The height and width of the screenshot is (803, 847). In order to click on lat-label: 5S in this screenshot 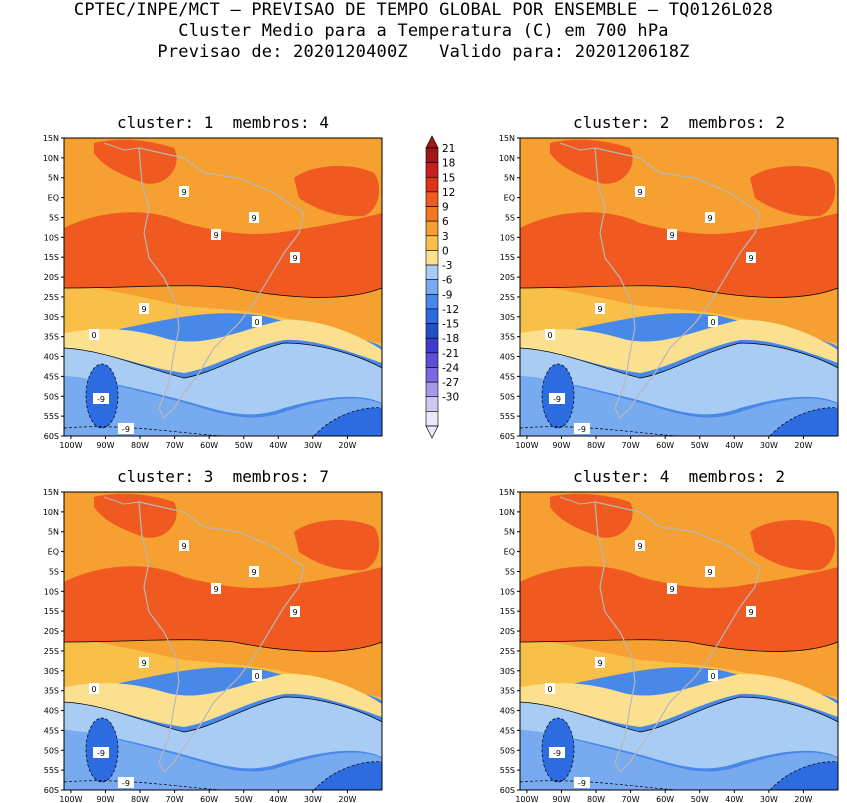, I will do `click(510, 571)`.